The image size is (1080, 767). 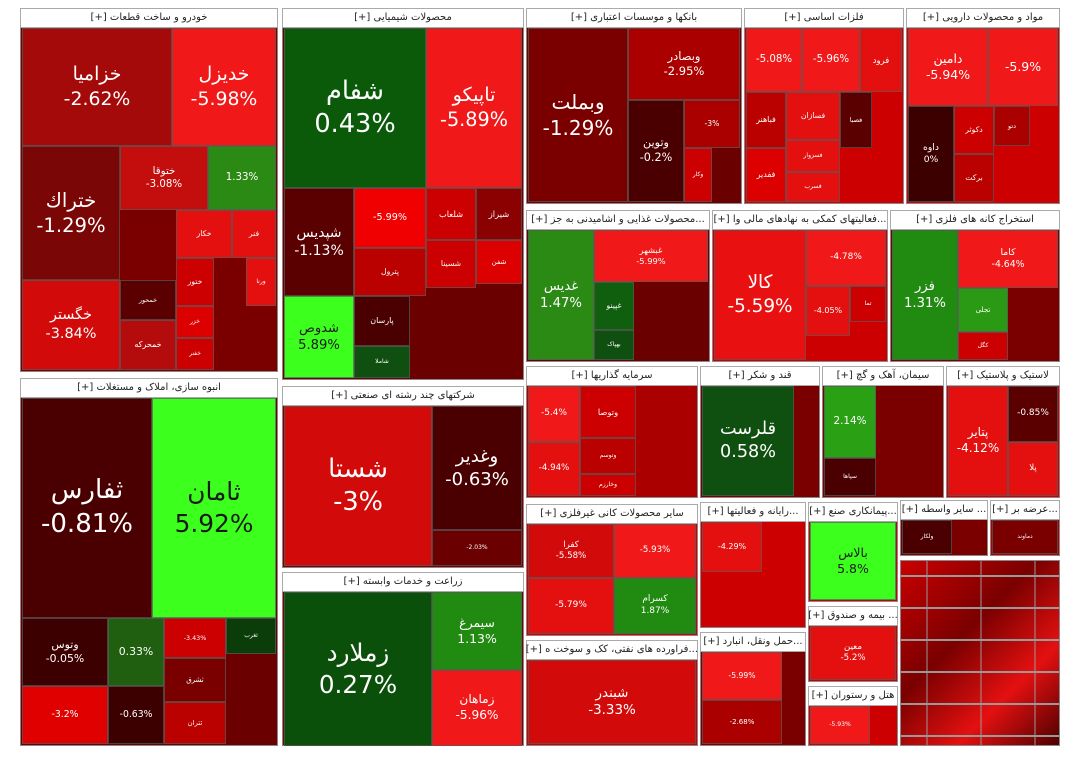 What do you see at coordinates (1033, 414) in the screenshot?
I see `stock-tile: -0.85%` at bounding box center [1033, 414].